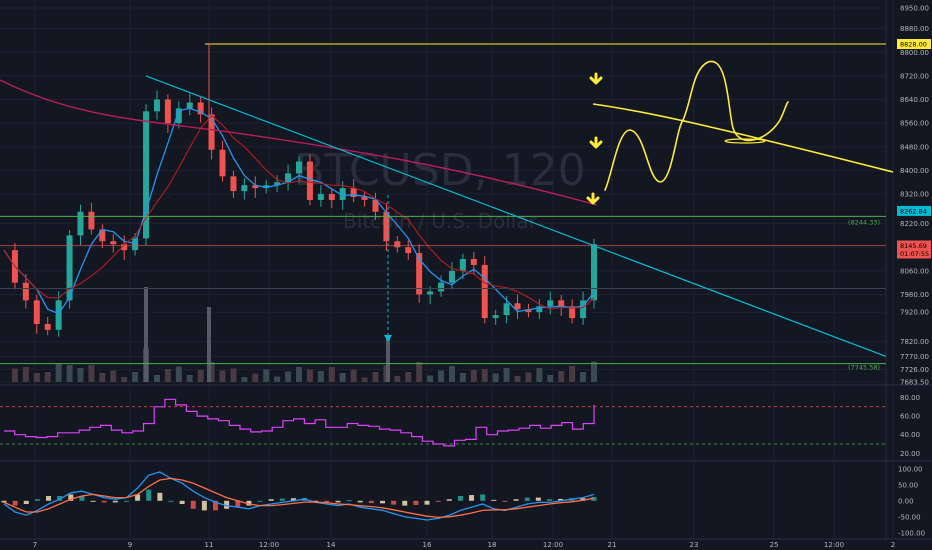 The width and height of the screenshot is (932, 550). What do you see at coordinates (299, 142) in the screenshot?
I see `ma-slow-line` at bounding box center [299, 142].